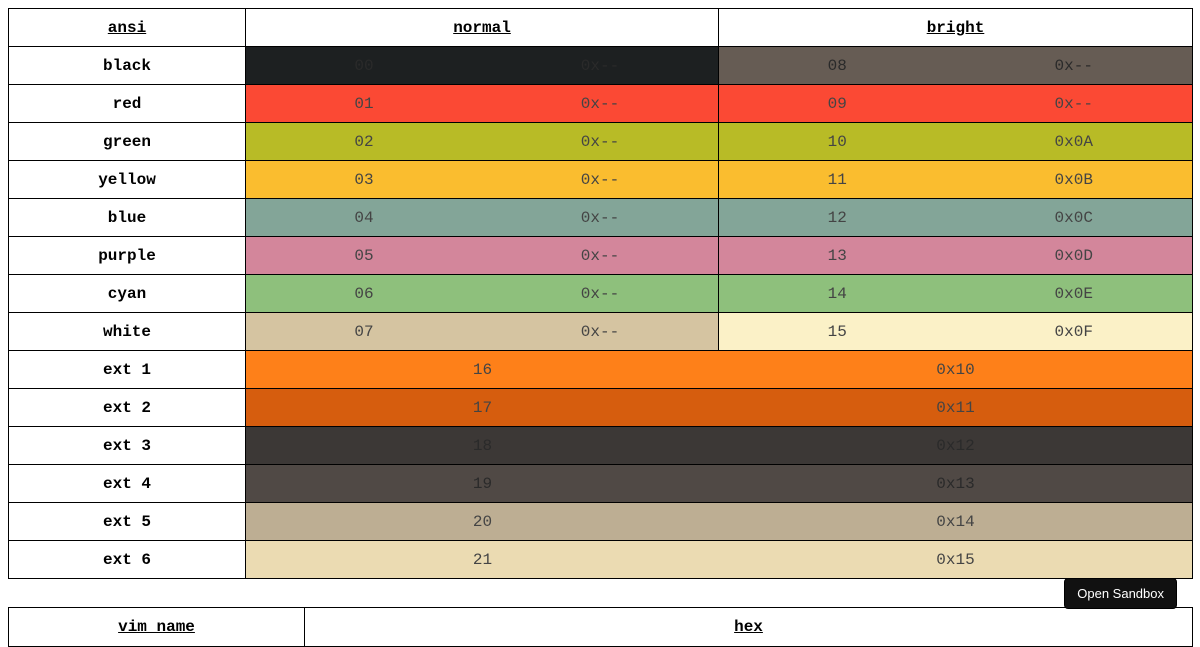 The width and height of the screenshot is (1200, 647). Describe the element at coordinates (837, 217) in the screenshot. I see `bright-index: 12` at that location.